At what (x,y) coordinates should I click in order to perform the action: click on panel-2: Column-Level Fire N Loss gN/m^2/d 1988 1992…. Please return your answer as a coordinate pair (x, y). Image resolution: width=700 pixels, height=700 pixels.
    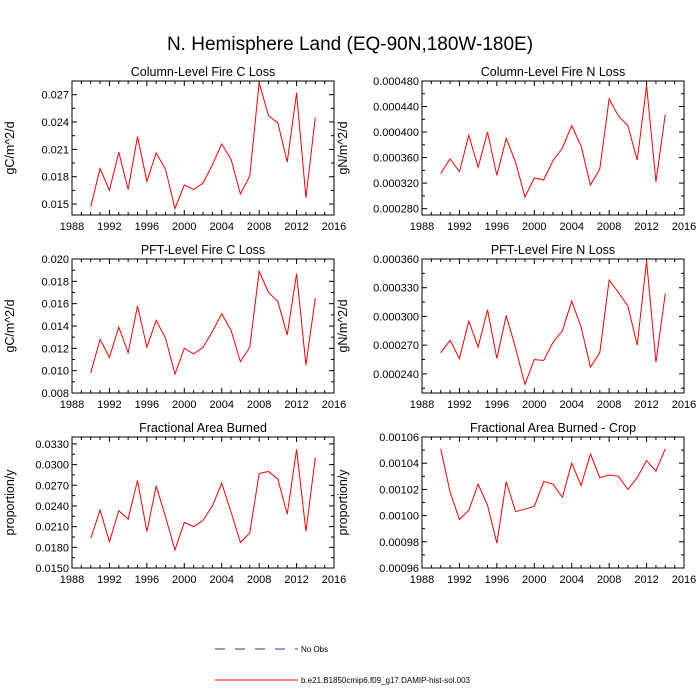
    Looking at the image, I should click on (516, 149).